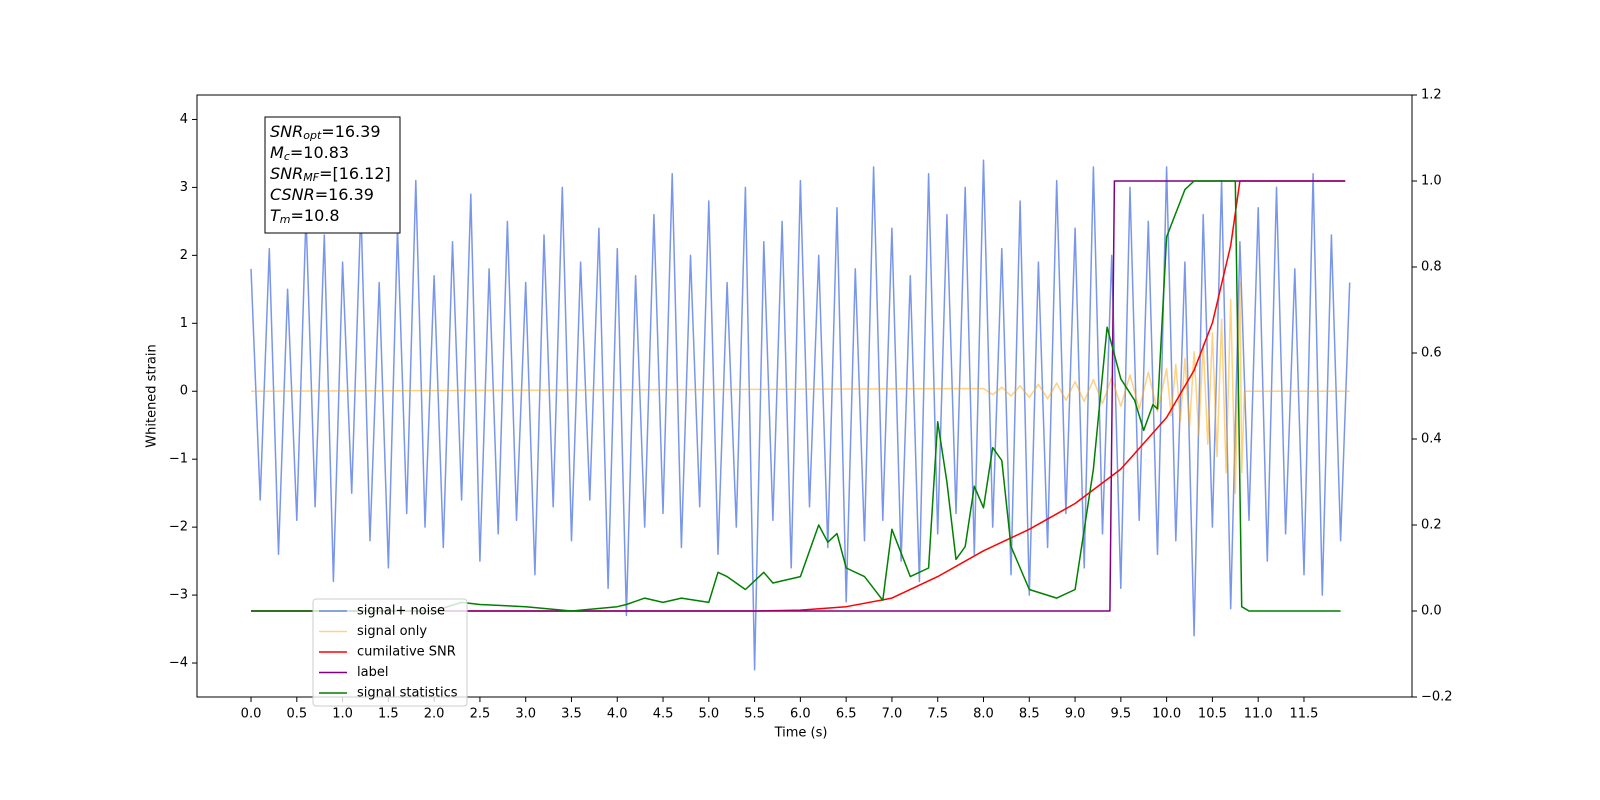 This screenshot has height=800, width=1600. I want to click on legend-box, so click(390, 652).